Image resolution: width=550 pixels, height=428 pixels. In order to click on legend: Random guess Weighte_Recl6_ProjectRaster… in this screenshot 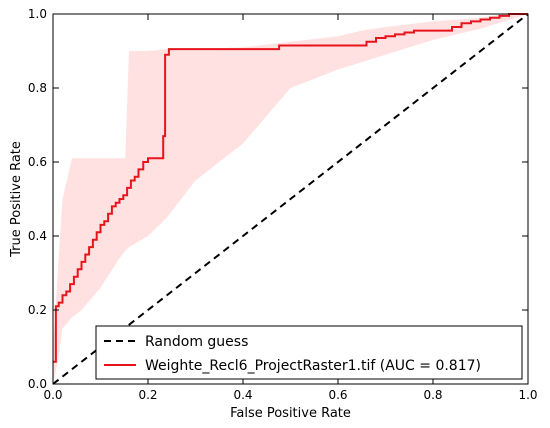, I will do `click(309, 352)`.